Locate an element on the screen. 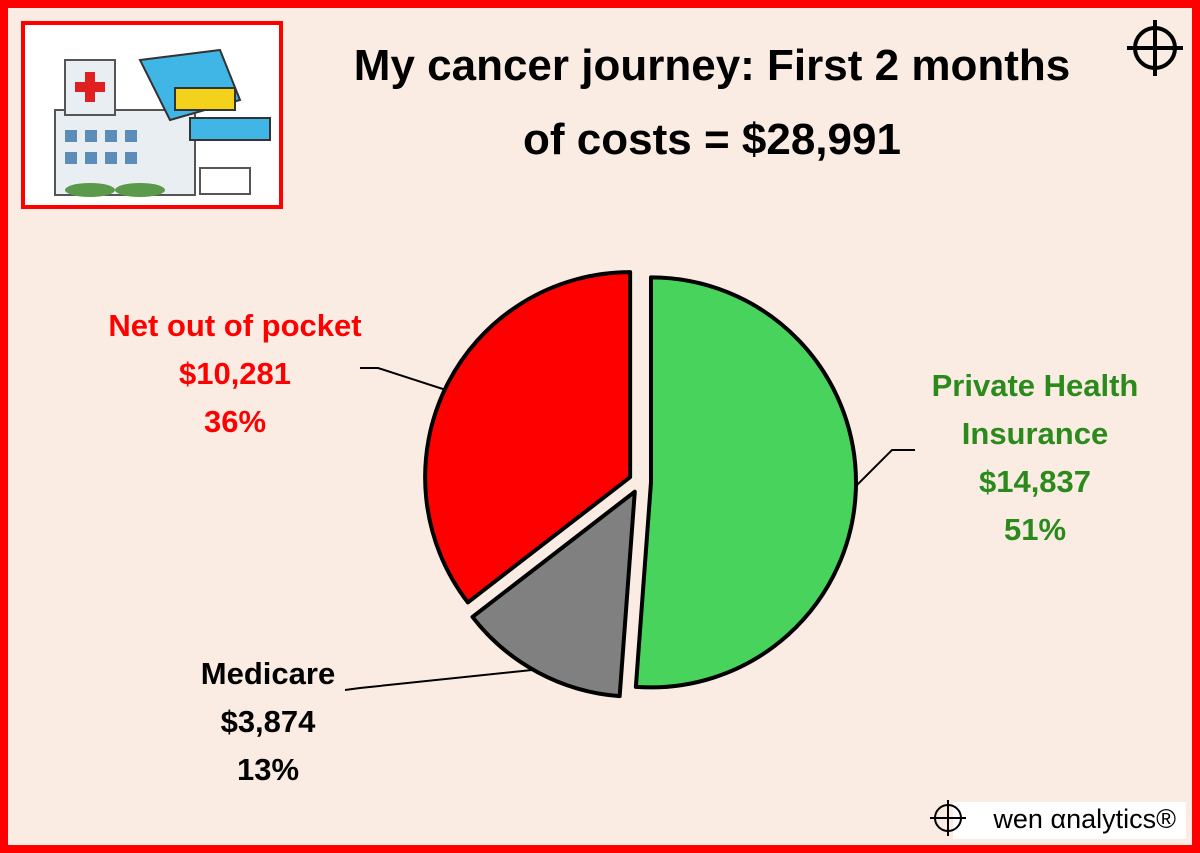 This screenshot has width=1200, height=853. percent-label: 13% is located at coordinates (268, 769).